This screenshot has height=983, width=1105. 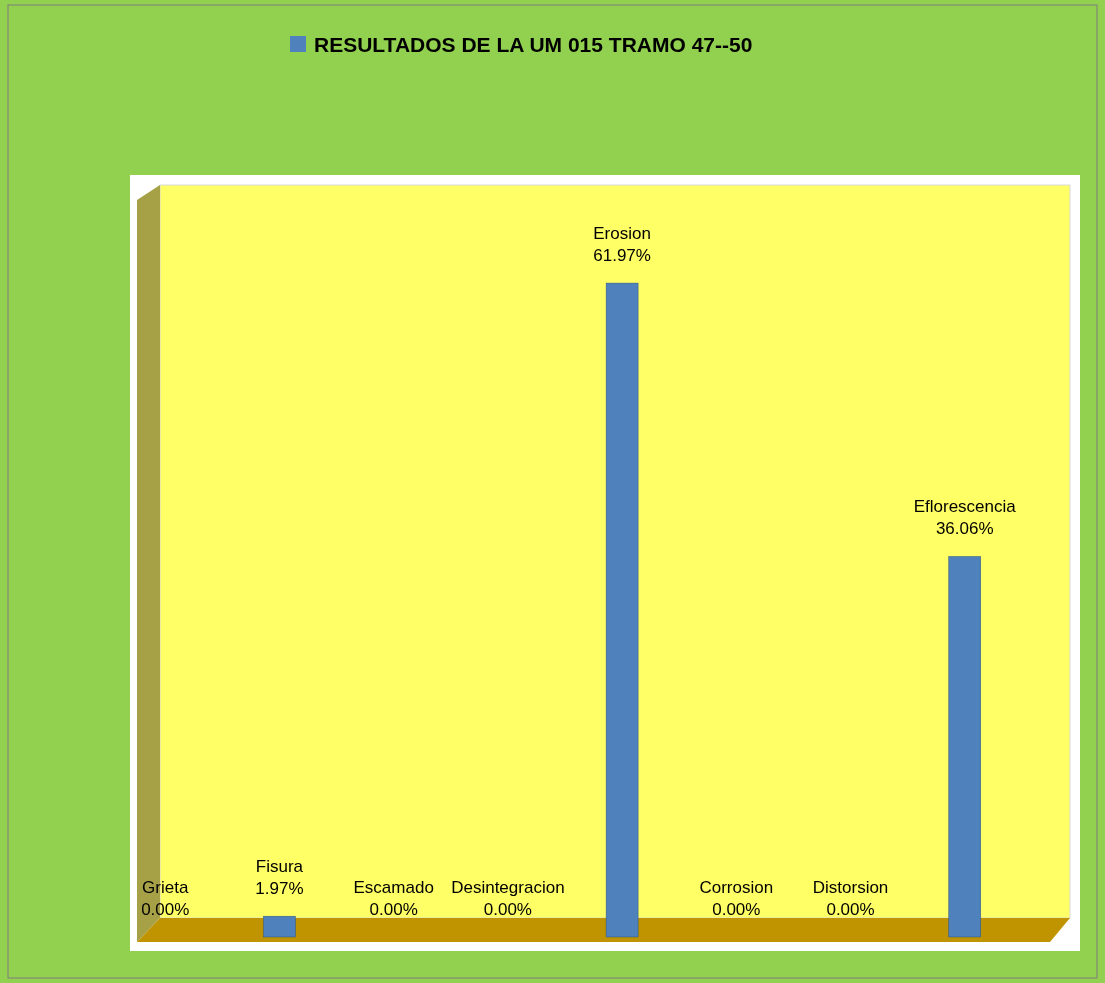 What do you see at coordinates (165, 887) in the screenshot?
I see `x-tick-label: Grieta` at bounding box center [165, 887].